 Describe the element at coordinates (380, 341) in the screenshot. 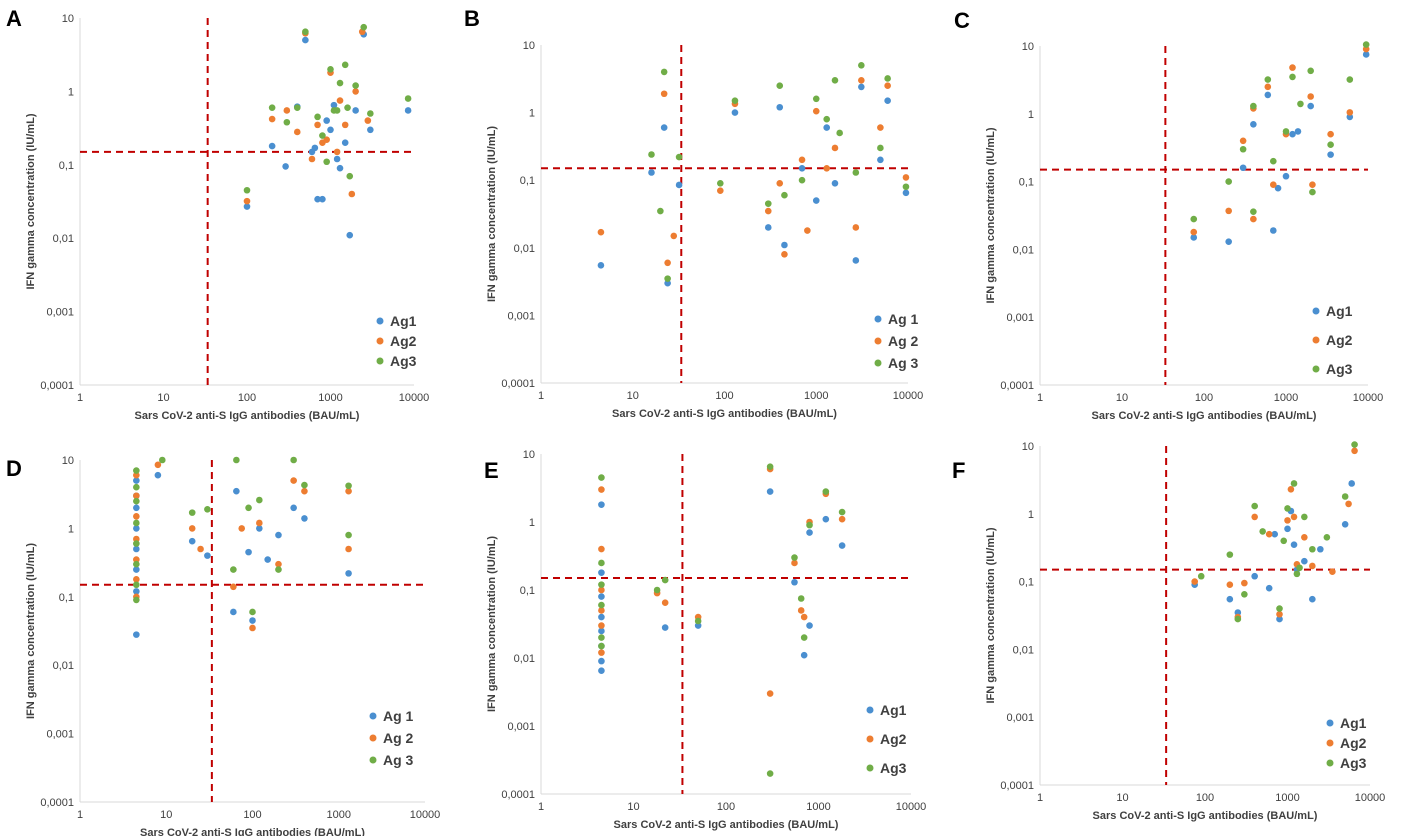

I see `legend-marker-ag2` at that location.